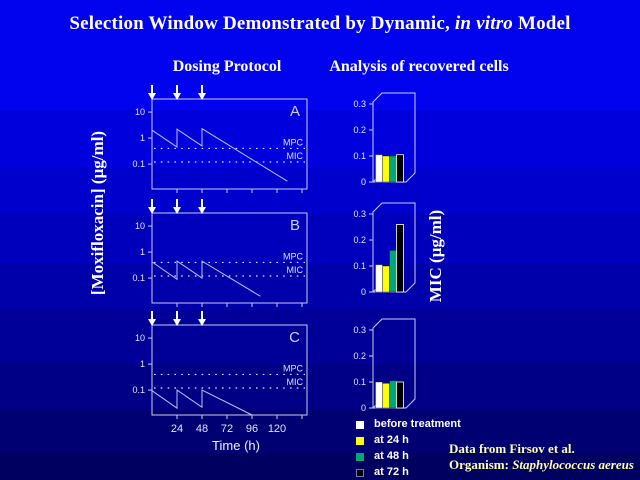 This screenshot has height=480, width=640. Describe the element at coordinates (177, 429) in the screenshot. I see `svg-text: 24` at that location.